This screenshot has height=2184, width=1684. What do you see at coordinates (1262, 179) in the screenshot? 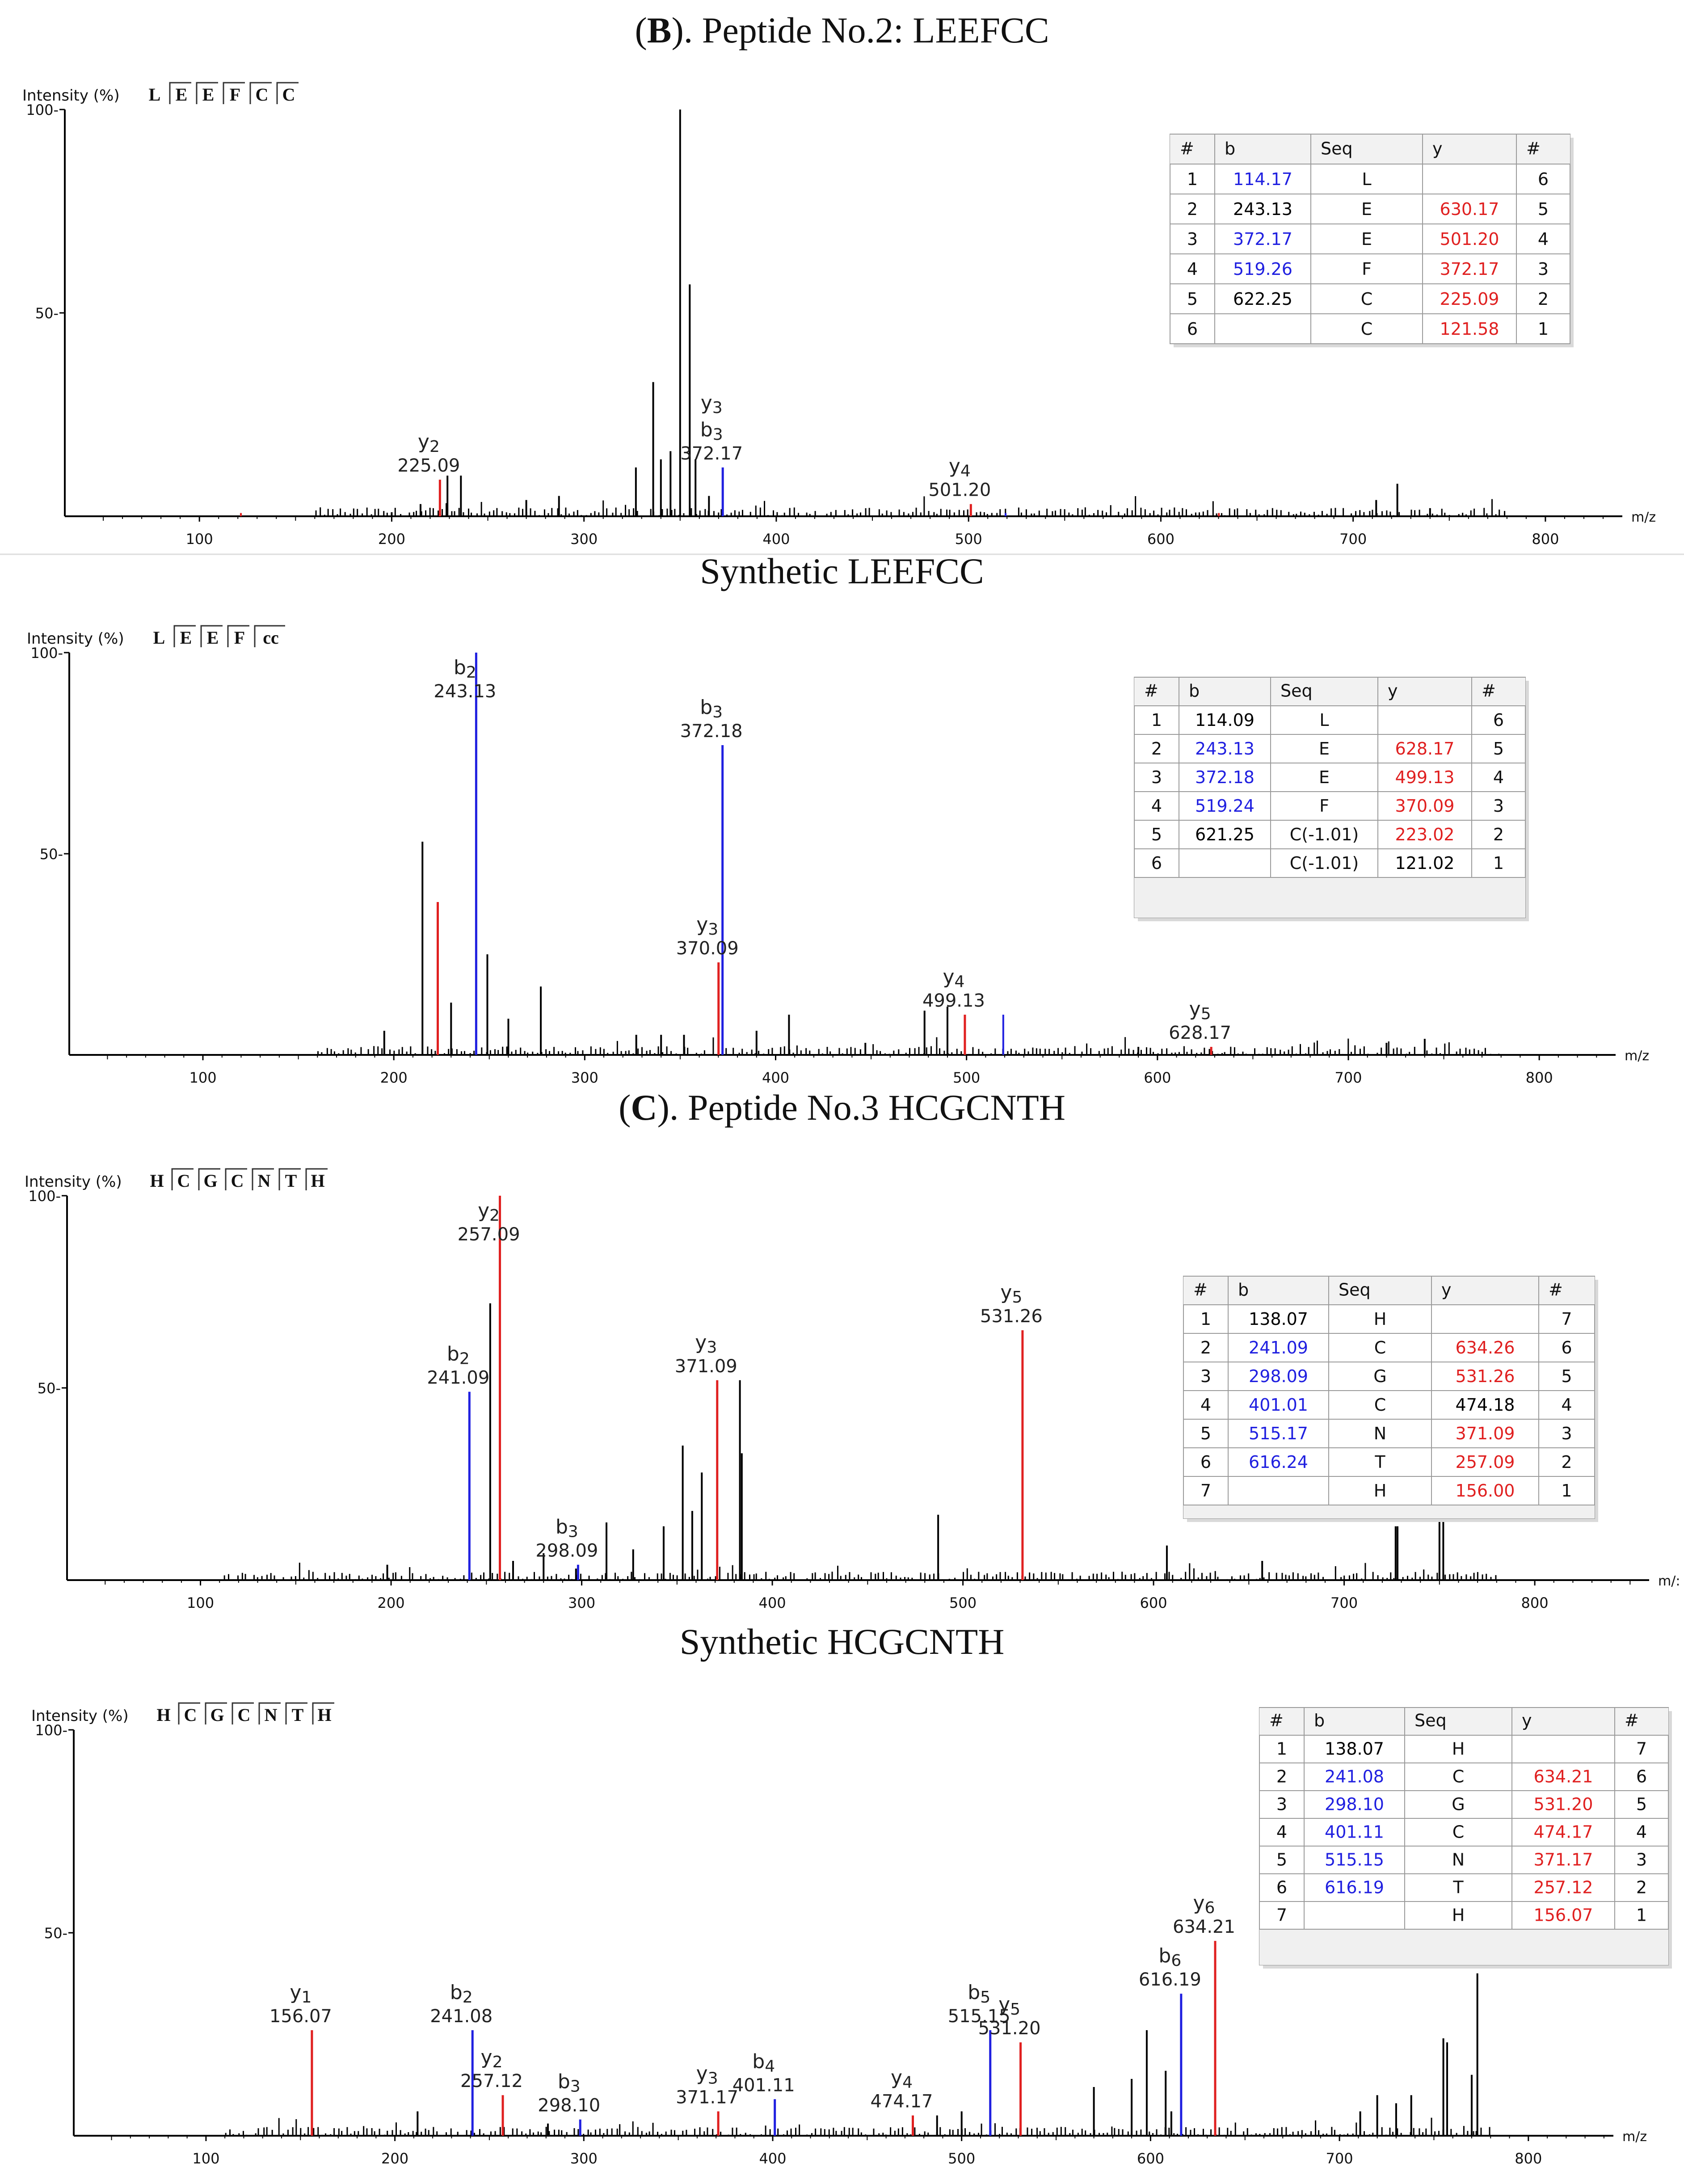
I see `table-cell: 114.17` at bounding box center [1262, 179].